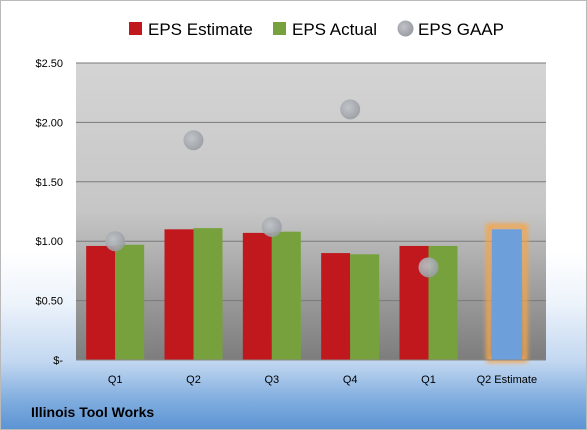 The image size is (587, 430). Describe the element at coordinates (507, 380) in the screenshot. I see `x-tick-label: Q2 Estimate` at that location.